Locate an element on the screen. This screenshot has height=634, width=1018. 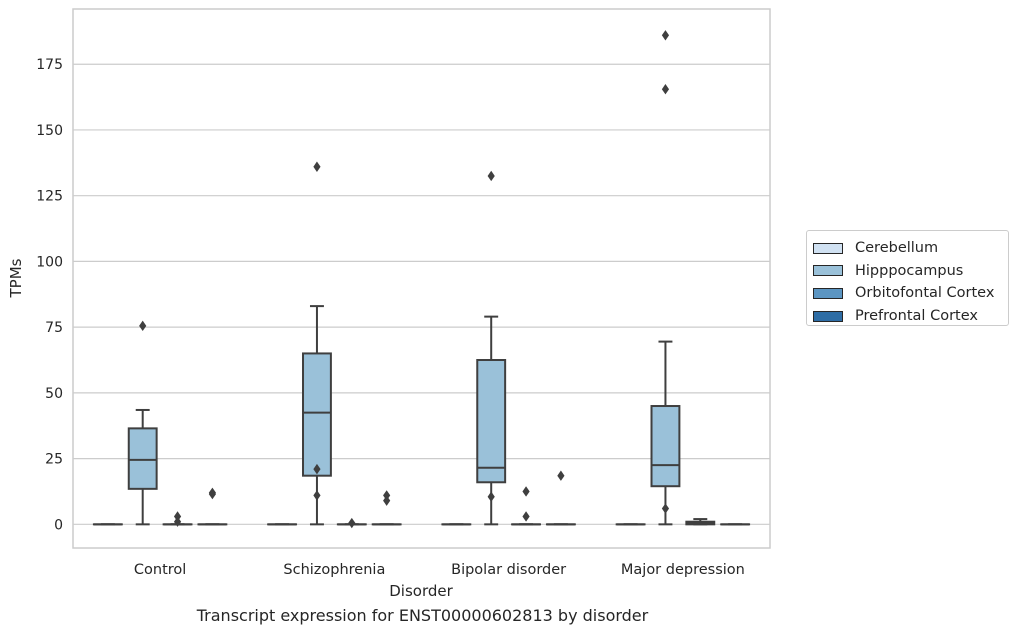
x-tick-label: Bipolar disorder is located at coordinates (508, 570).